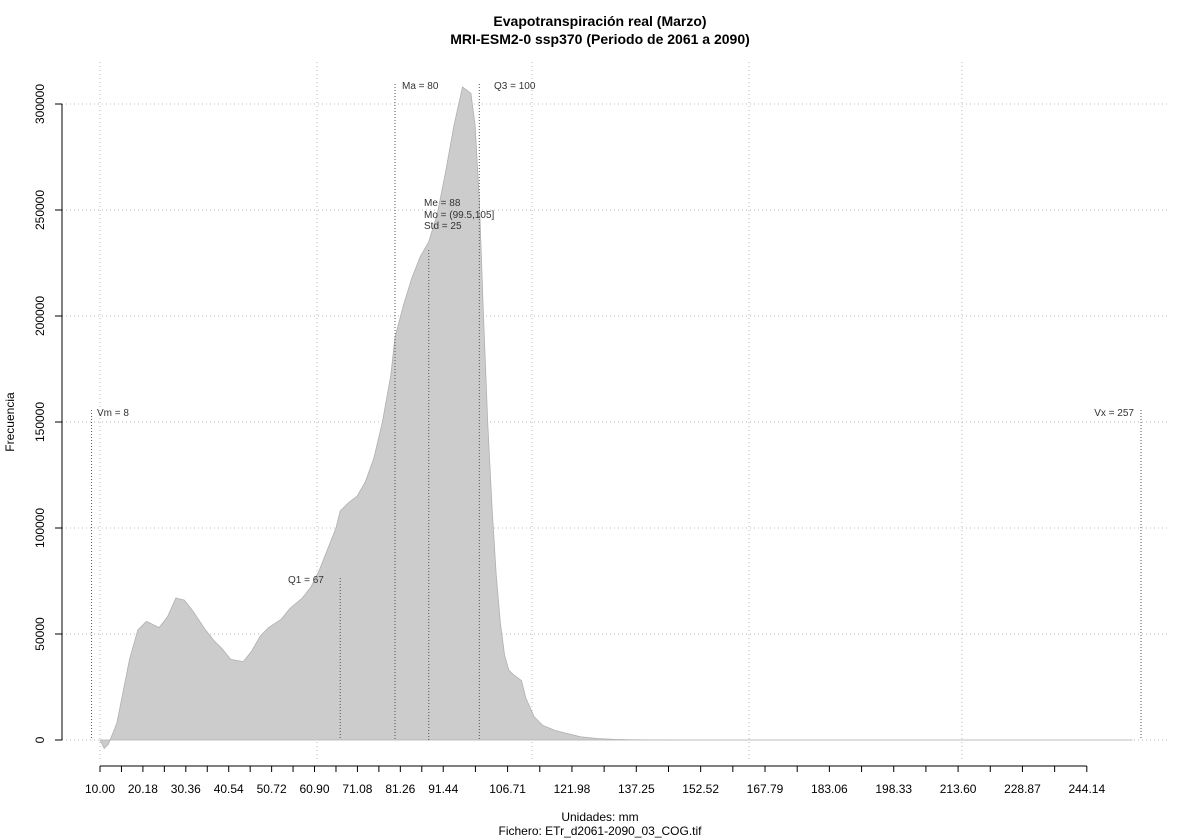 The height and width of the screenshot is (840, 1200). What do you see at coordinates (765, 789) in the screenshot?
I see `x-tick-label: 167.79` at bounding box center [765, 789].